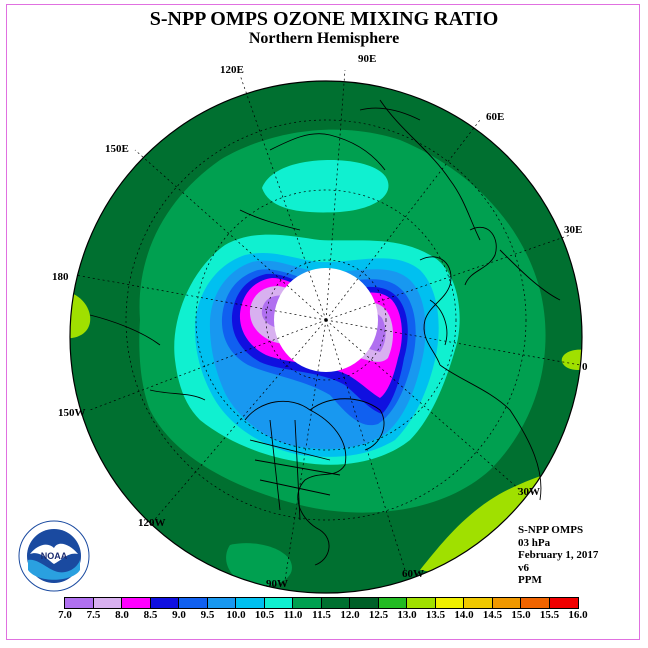 Image resolution: width=648 pixels, height=648 pixels. I want to click on lon-label-90e: 90E, so click(367, 59).